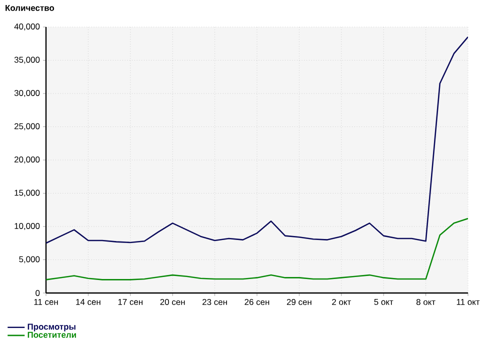  Describe the element at coordinates (130, 302) in the screenshot. I see `x-tick-label: 17 сен` at that location.